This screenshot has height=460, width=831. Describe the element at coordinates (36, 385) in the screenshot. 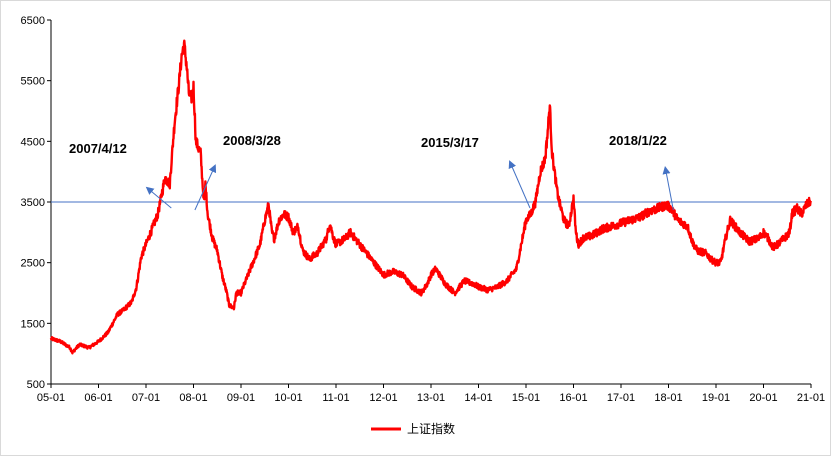

I see `y-tick-label: 500` at that location.